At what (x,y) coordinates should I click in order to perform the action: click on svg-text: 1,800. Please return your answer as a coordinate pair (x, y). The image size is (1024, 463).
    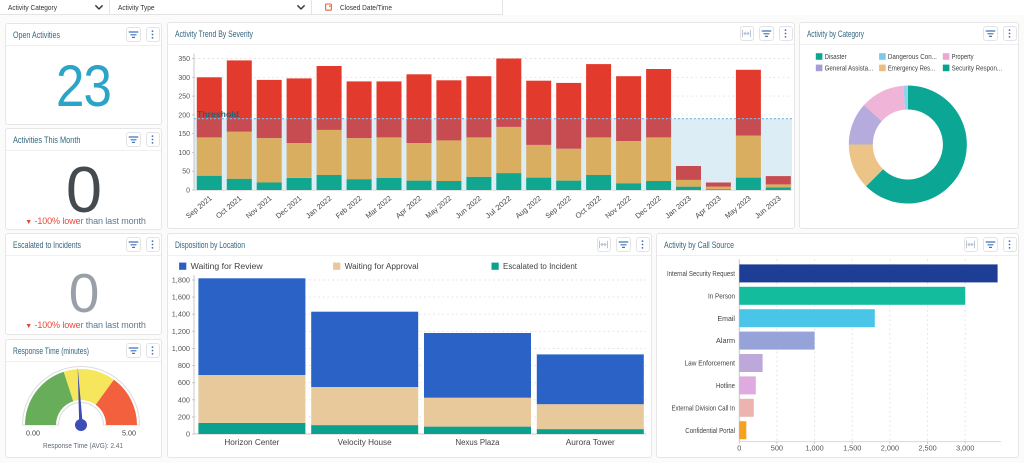
    Looking at the image, I should click on (181, 280).